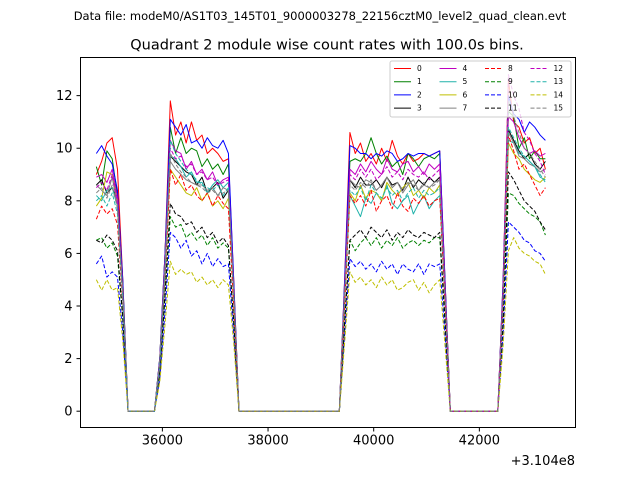 The height and width of the screenshot is (480, 640). I want to click on legend-label-11: 11, so click(513, 108).